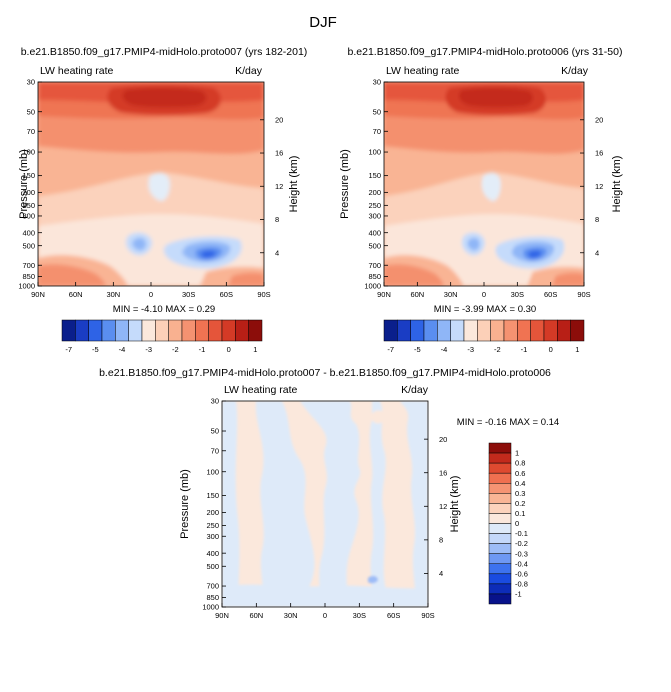 The width and height of the screenshot is (671, 692). What do you see at coordinates (575, 71) in the screenshot?
I see `panel-b-units-label: K/day` at bounding box center [575, 71].